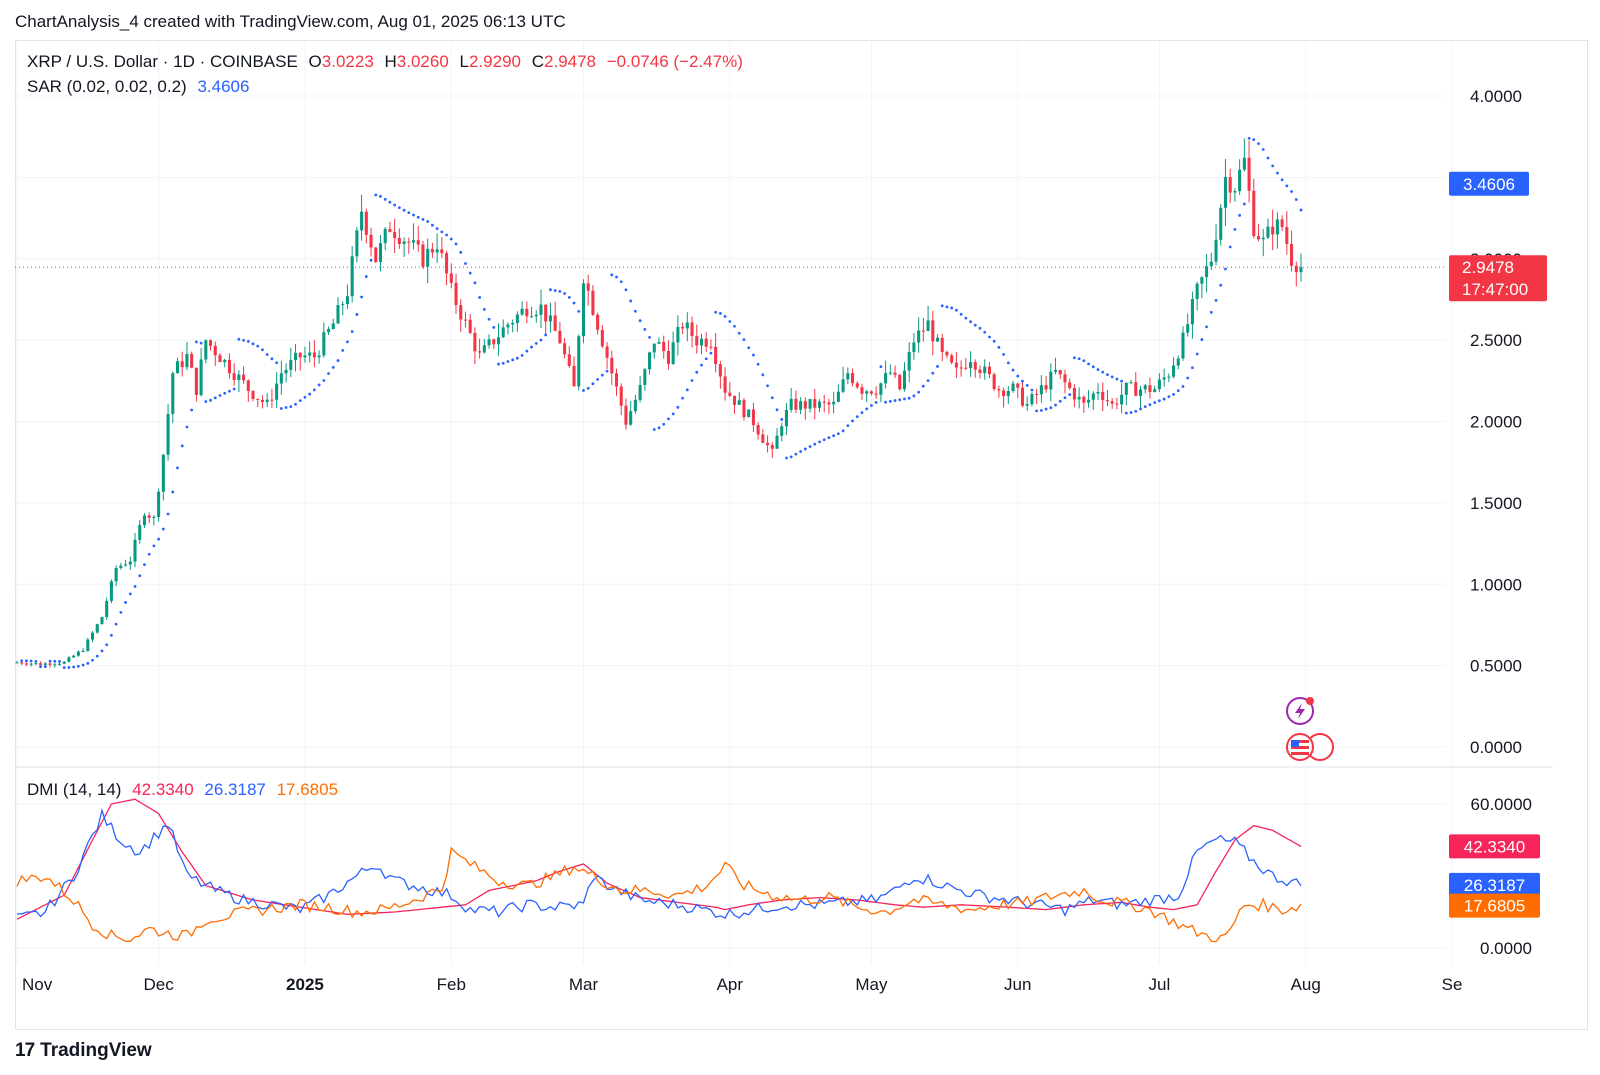 The image size is (1600, 1075). Describe the element at coordinates (83, 1051) in the screenshot. I see `tradingview-footer: 17 TradingView` at that location.